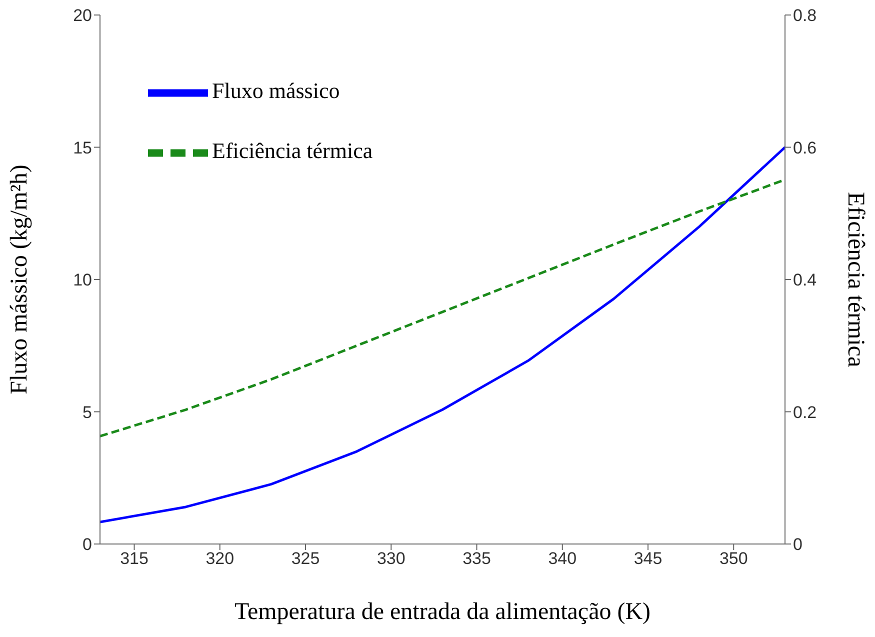 The width and height of the screenshot is (875, 637). Describe the element at coordinates (19, 279) in the screenshot. I see `y-axis-title: Fluxo mássico (kg/m²h)` at that location.